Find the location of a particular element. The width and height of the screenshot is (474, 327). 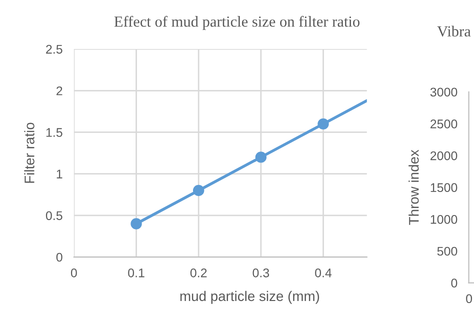

y-tick-label: 2 is located at coordinates (59, 91).